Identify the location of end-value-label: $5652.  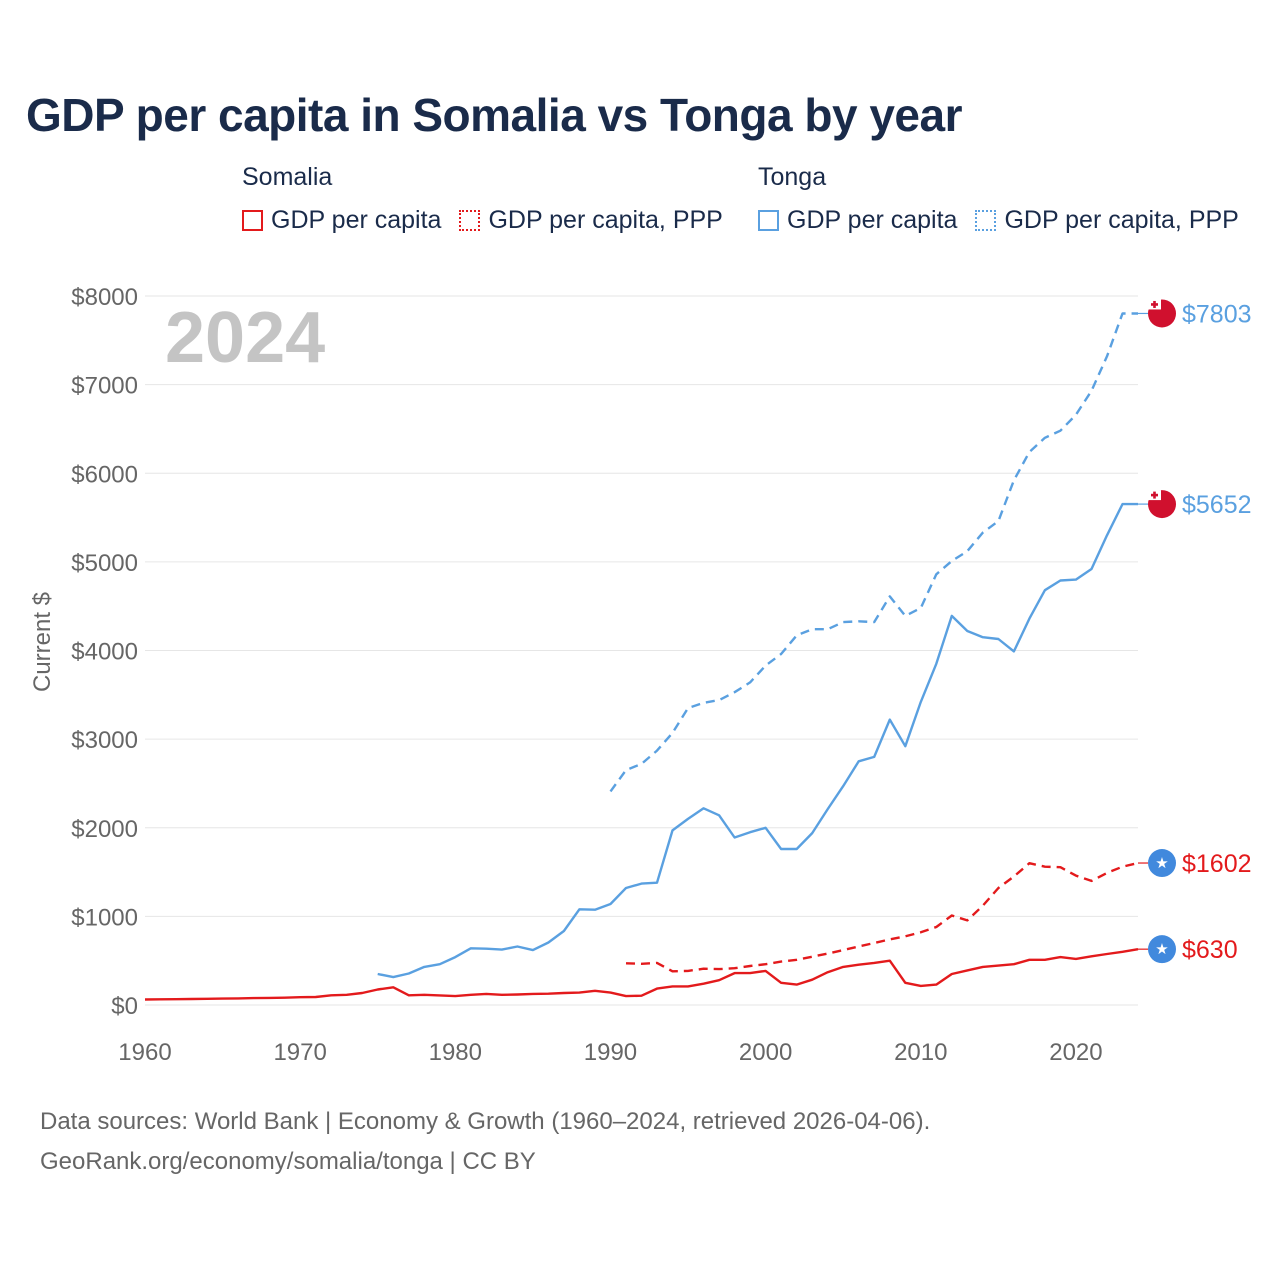
(1217, 505).